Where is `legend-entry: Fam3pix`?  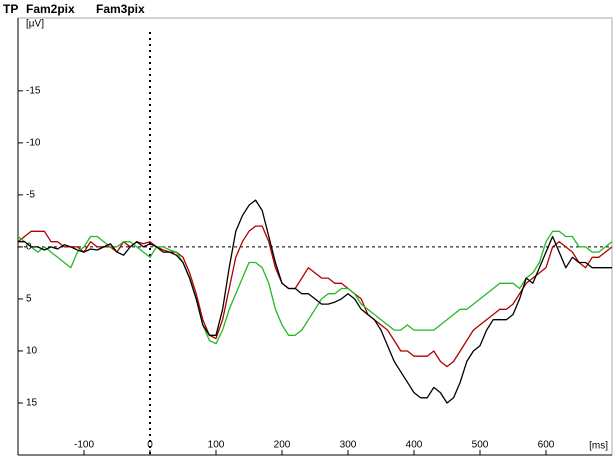
legend-entry: Fam3pix is located at coordinates (120, 9).